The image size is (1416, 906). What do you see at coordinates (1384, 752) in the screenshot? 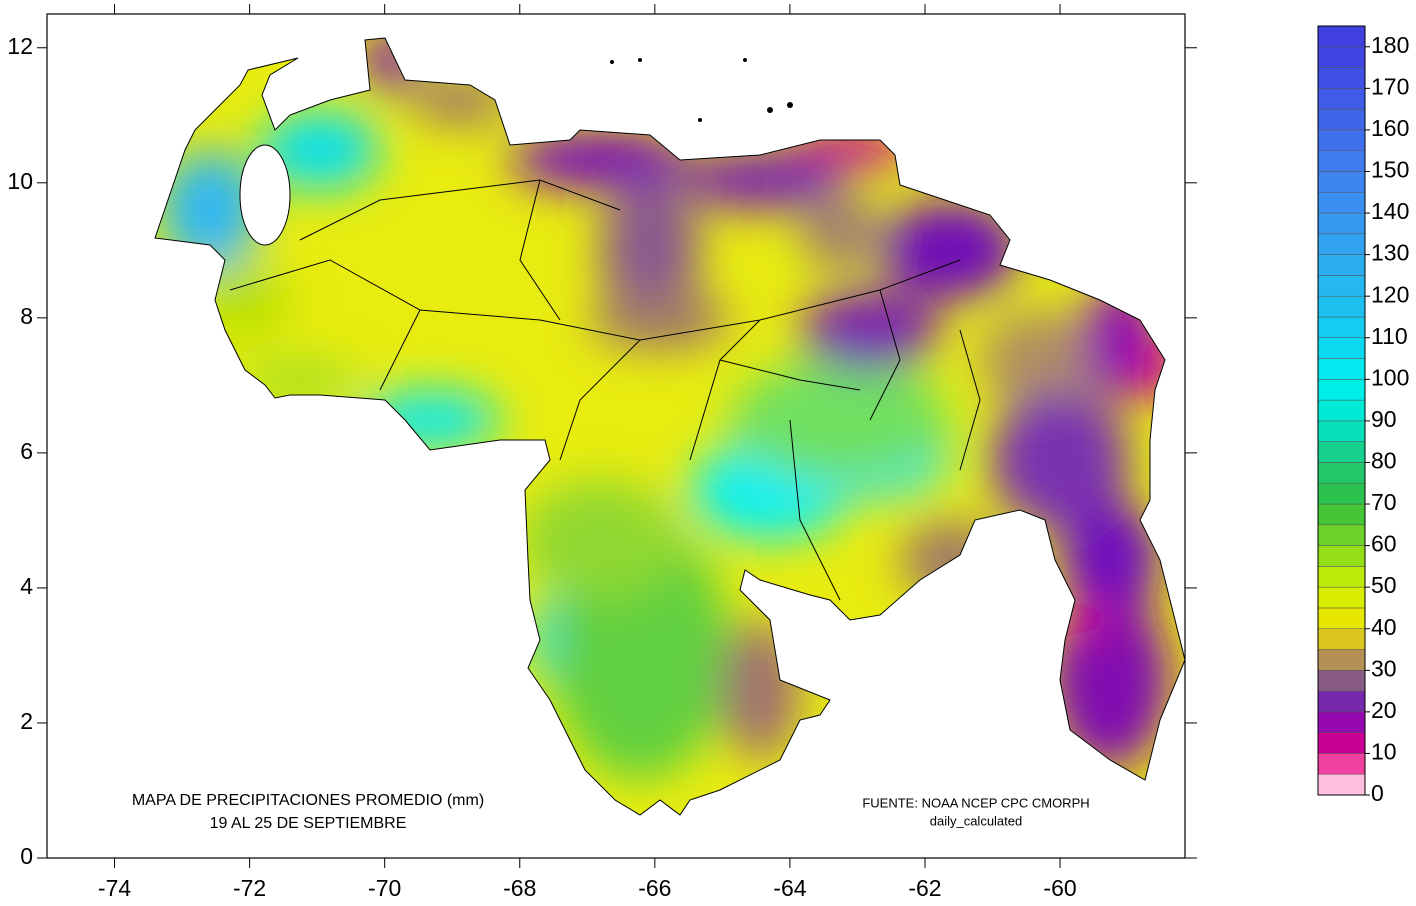
I see `colorbar-label: 10` at bounding box center [1384, 752].